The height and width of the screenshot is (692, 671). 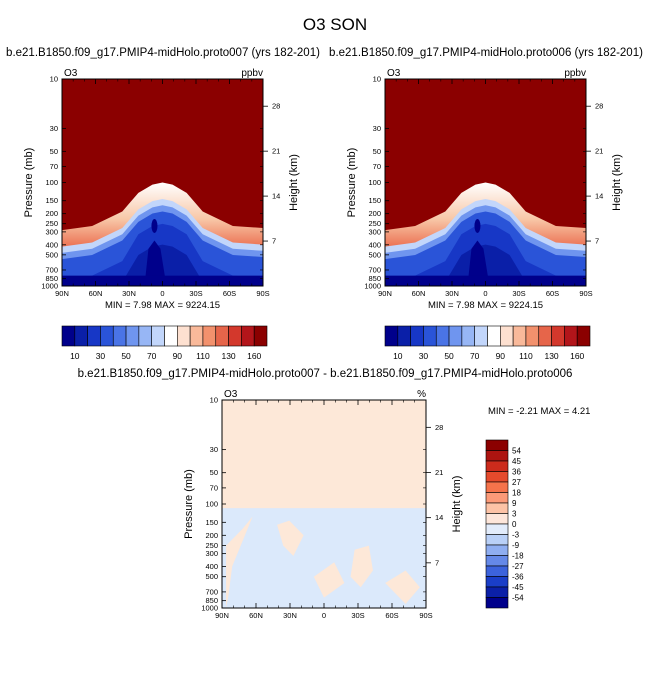 I want to click on colorbar-label: -18, so click(x=518, y=556).